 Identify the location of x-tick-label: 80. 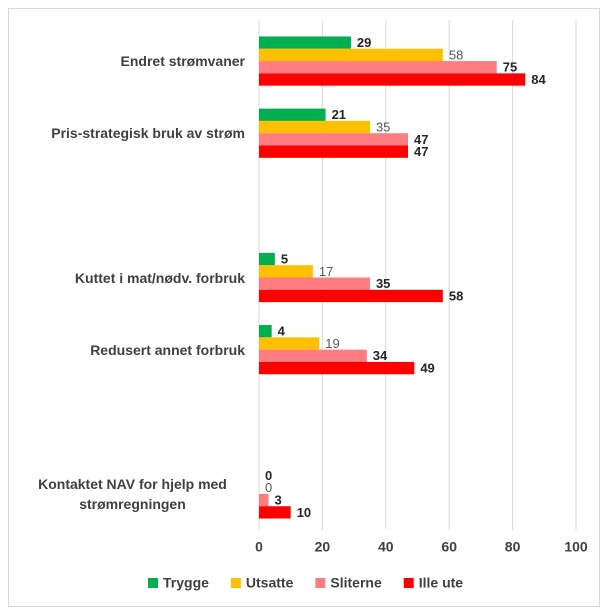
(513, 547).